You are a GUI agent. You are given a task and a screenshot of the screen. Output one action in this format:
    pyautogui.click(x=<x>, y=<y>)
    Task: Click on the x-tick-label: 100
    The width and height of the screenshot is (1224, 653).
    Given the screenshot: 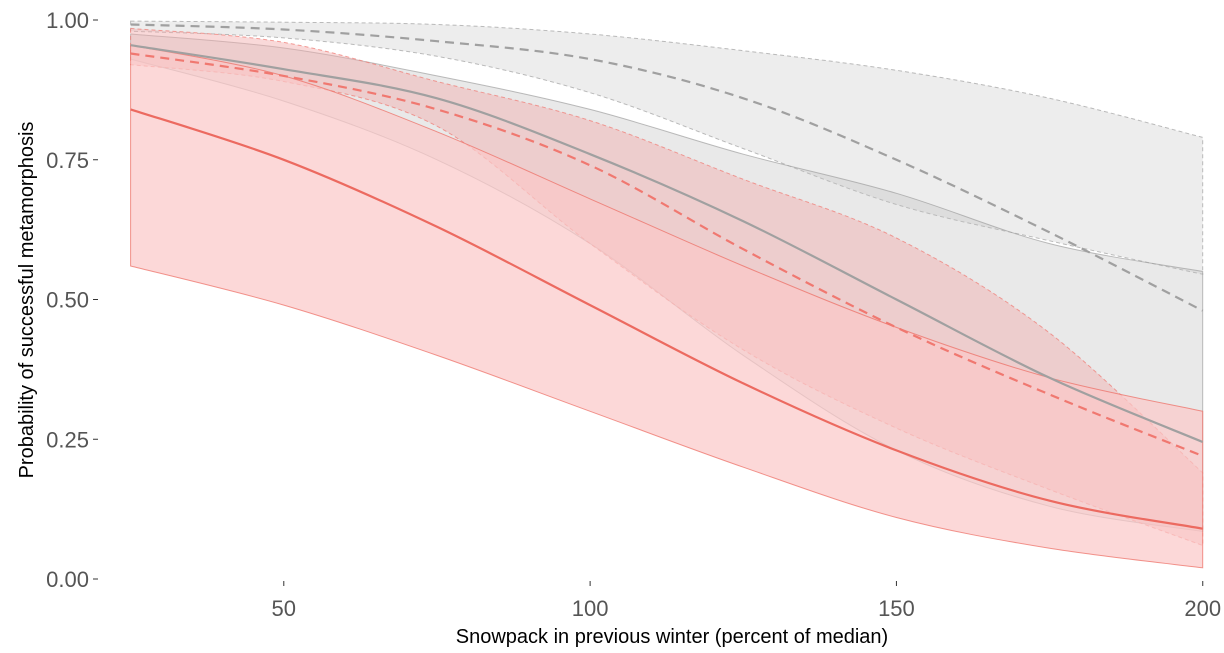 What is the action you would take?
    pyautogui.click(x=590, y=608)
    